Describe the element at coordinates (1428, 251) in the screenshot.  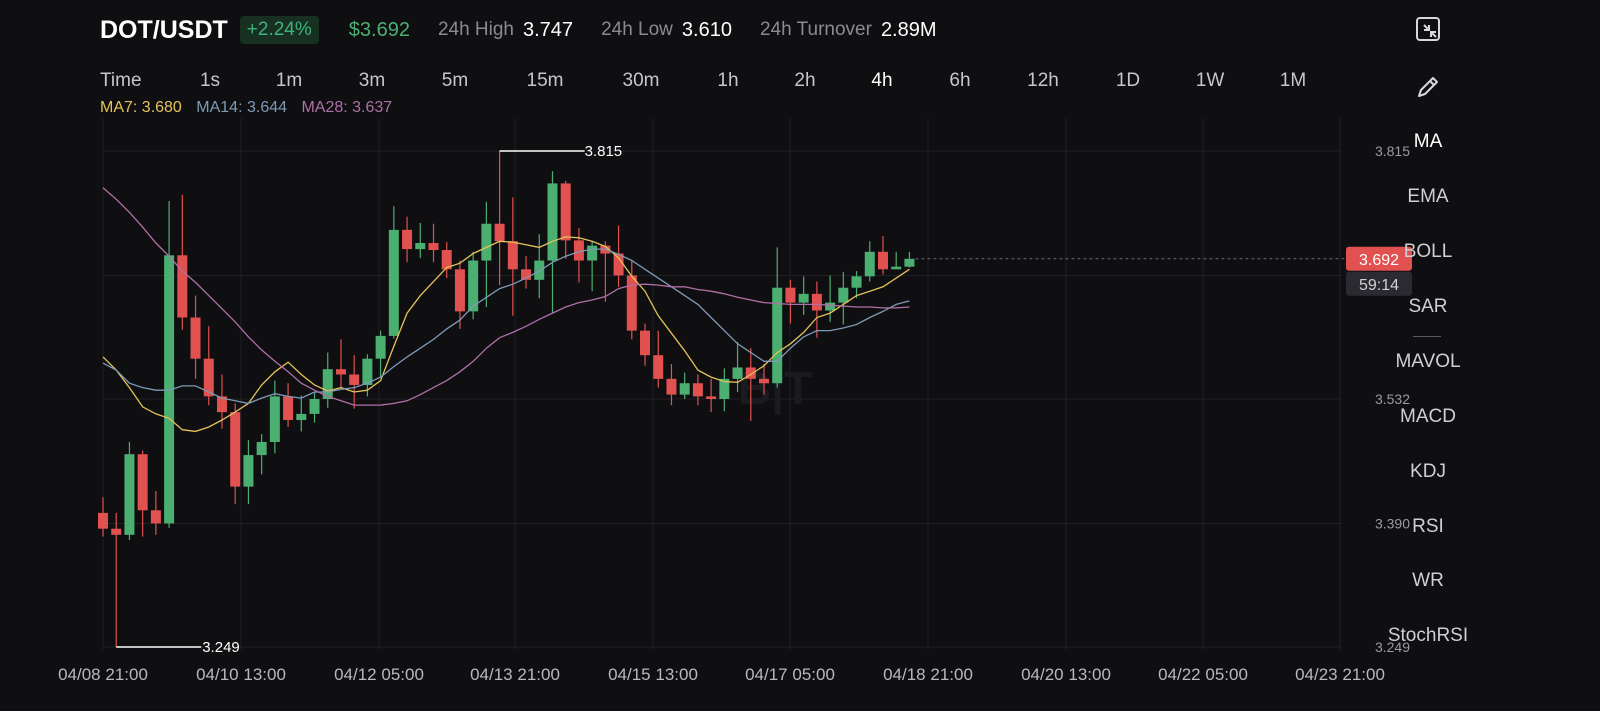
I see `indicator-boll: BOLL` at that location.